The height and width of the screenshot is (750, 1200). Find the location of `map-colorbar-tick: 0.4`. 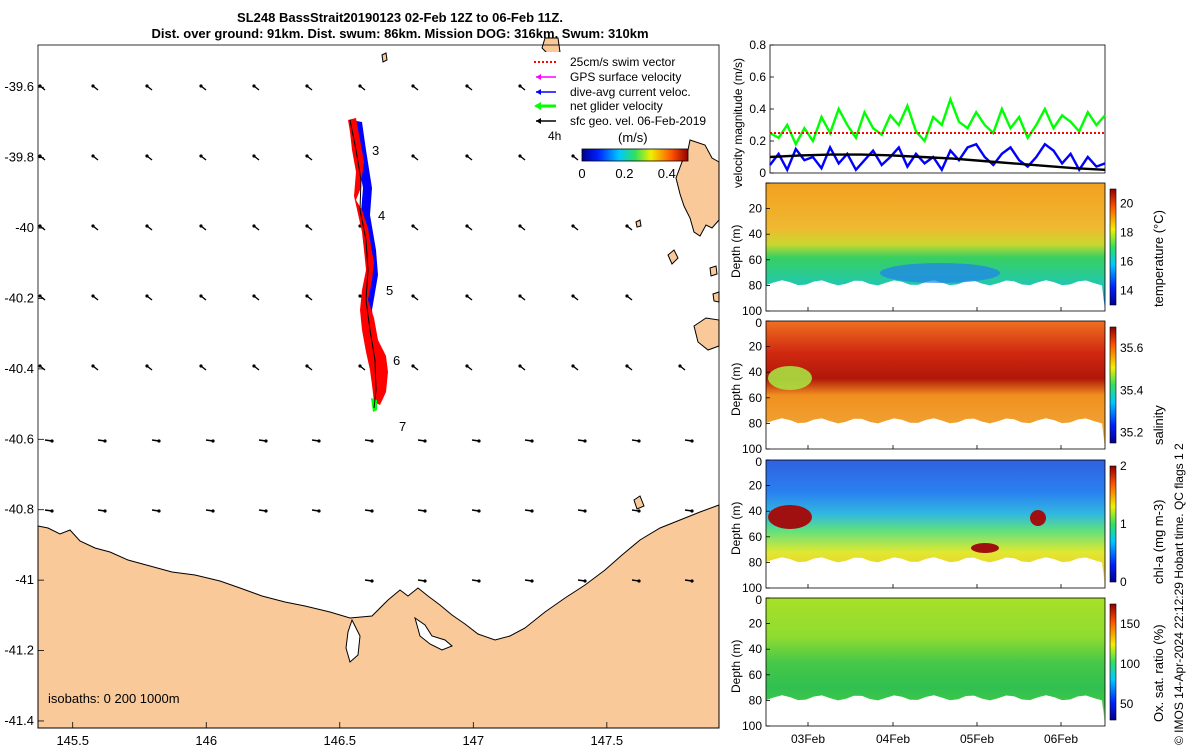

map-colorbar-tick: 0.4 is located at coordinates (667, 173).